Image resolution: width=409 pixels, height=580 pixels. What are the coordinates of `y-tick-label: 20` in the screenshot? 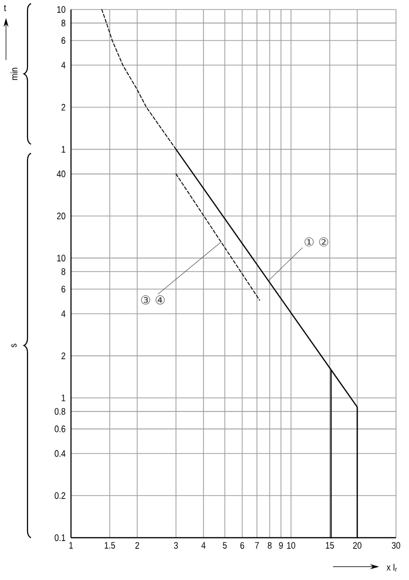 It's located at (61, 216).